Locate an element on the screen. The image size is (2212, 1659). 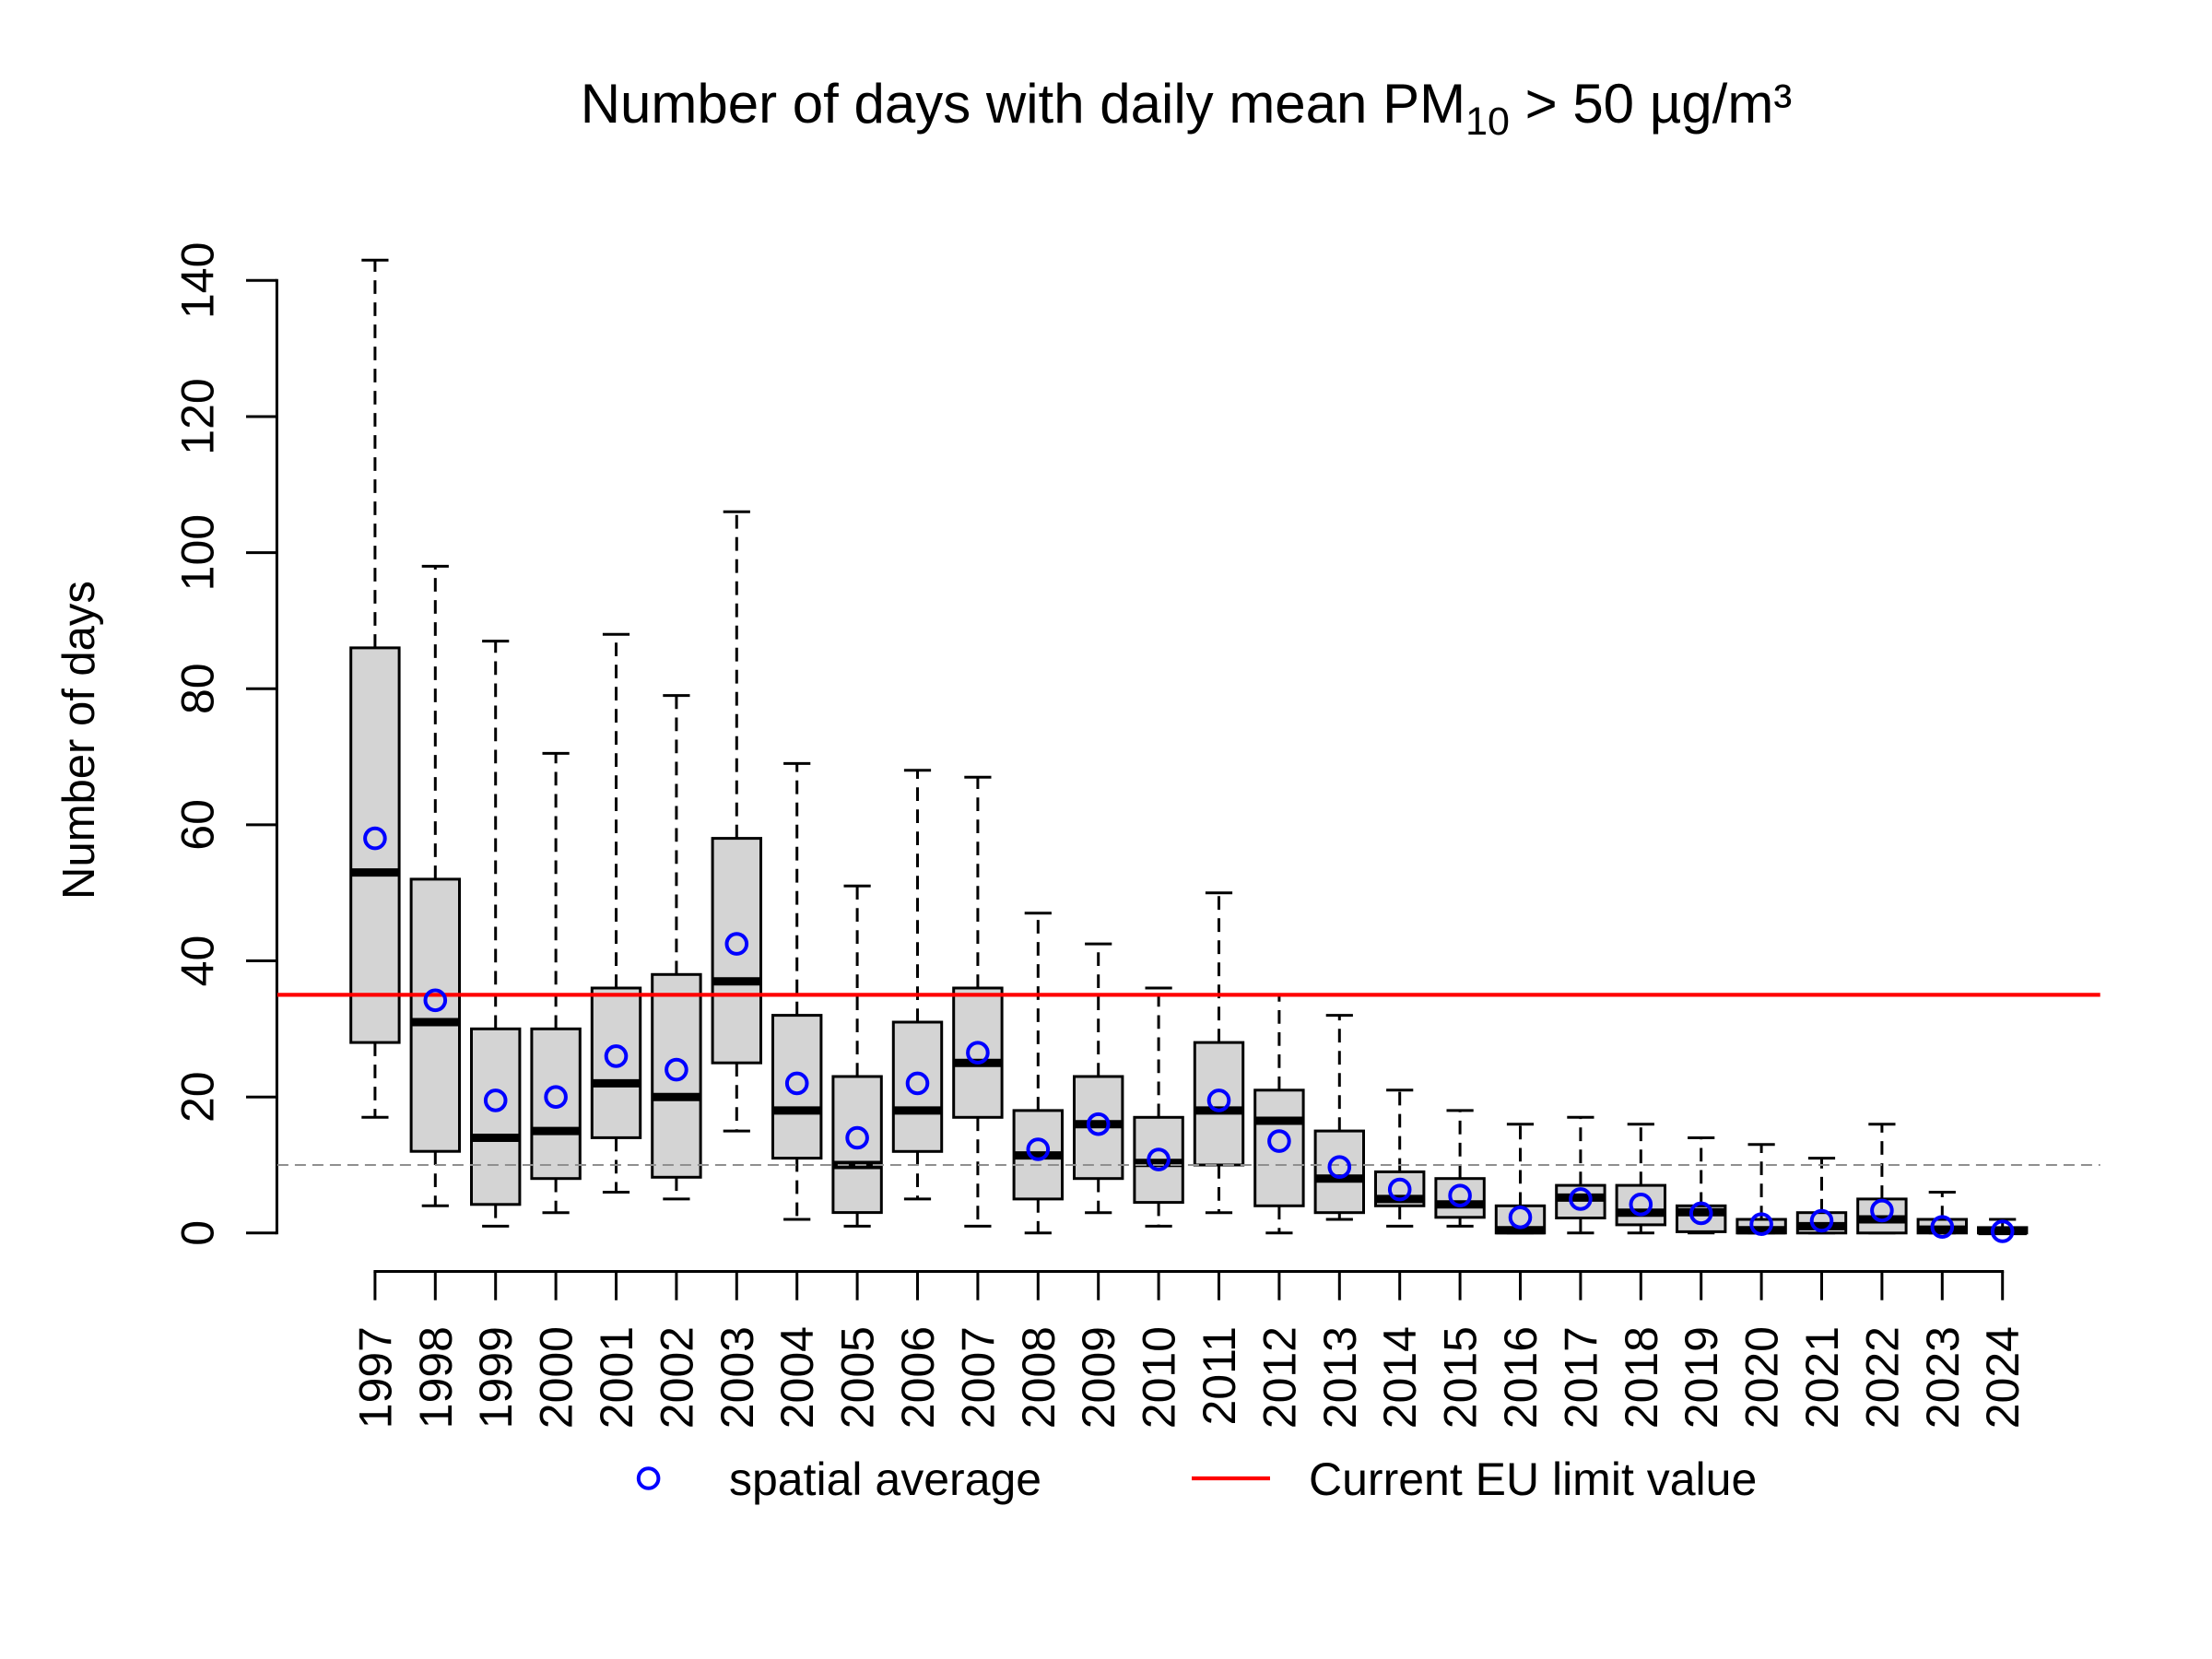
svg-text: 2015 is located at coordinates (1461, 1377).